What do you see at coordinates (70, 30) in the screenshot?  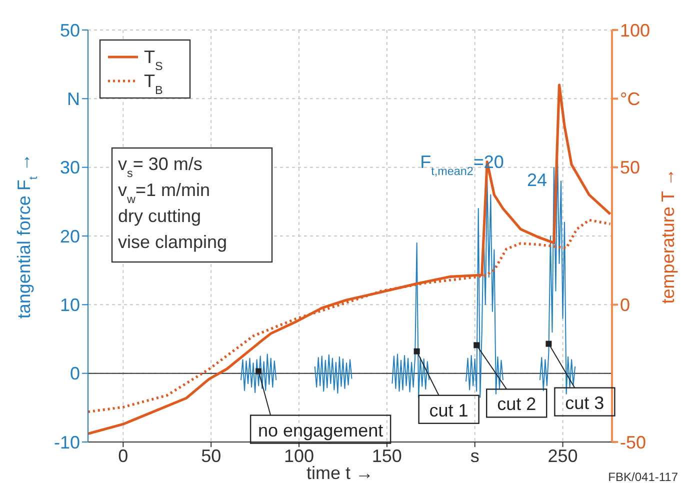 I see `y-tick-label: 50` at bounding box center [70, 30].